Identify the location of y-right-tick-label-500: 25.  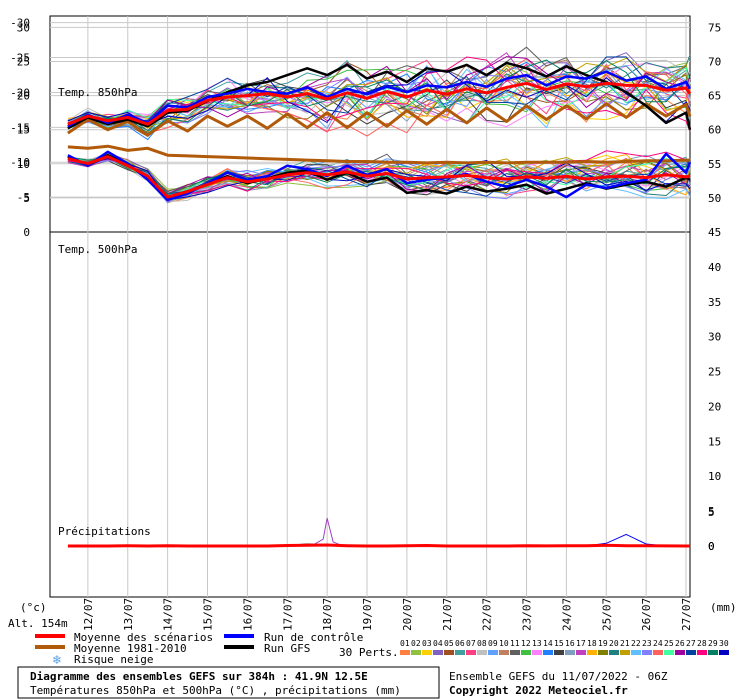
(714, 372).